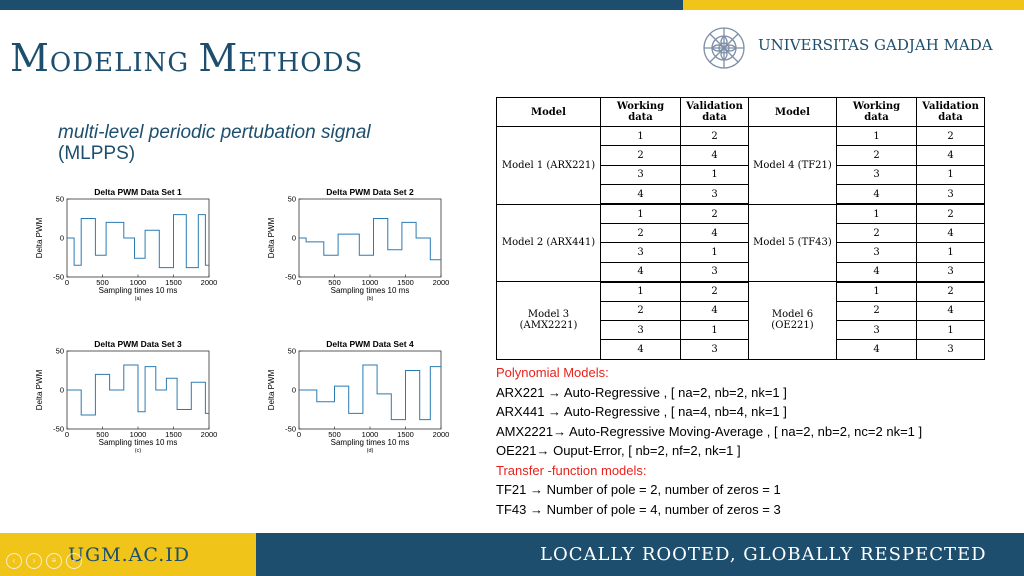  I want to click on chart-title: Delta PWM Data Set 3, so click(138, 344).